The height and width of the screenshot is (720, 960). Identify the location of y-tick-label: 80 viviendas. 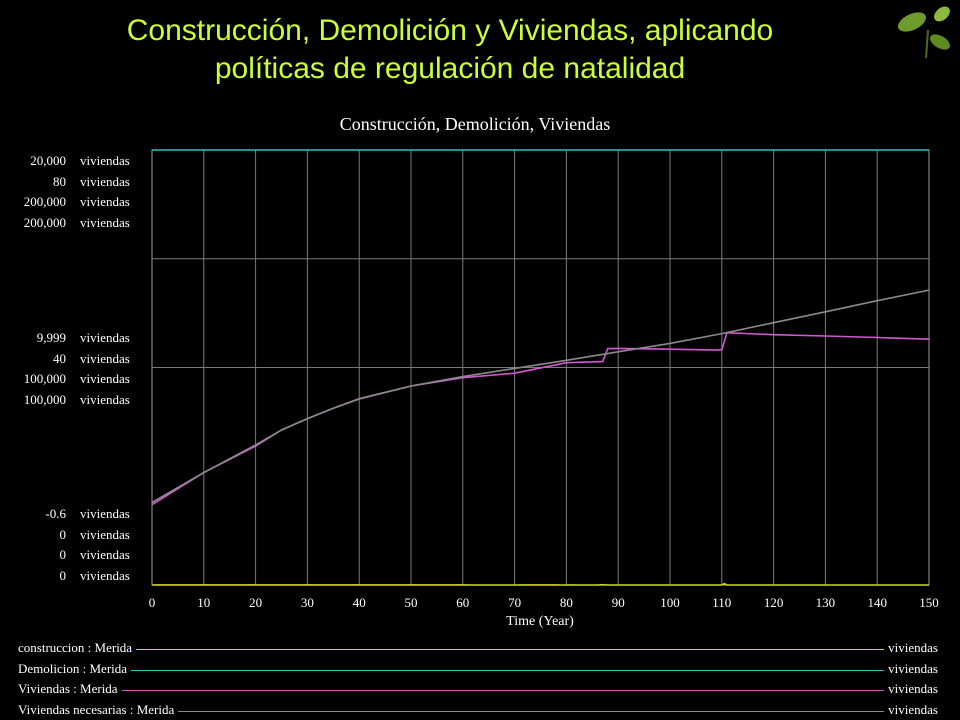
(111, 182).